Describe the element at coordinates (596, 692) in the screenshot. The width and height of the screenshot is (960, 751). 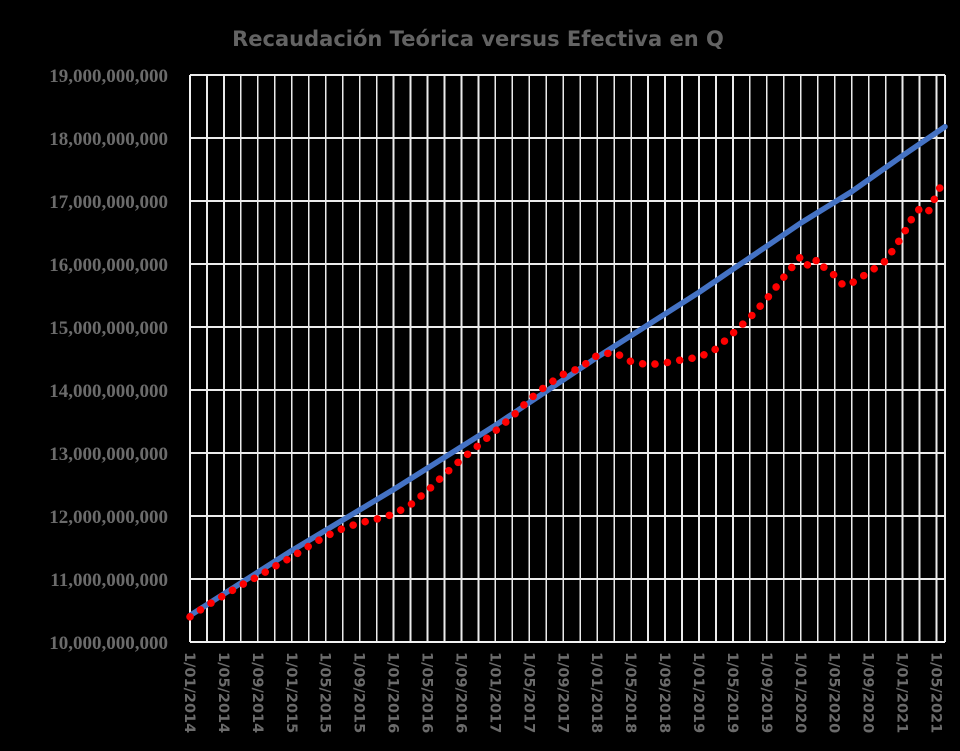
I see `x-tick-label: 1/01/2018` at that location.